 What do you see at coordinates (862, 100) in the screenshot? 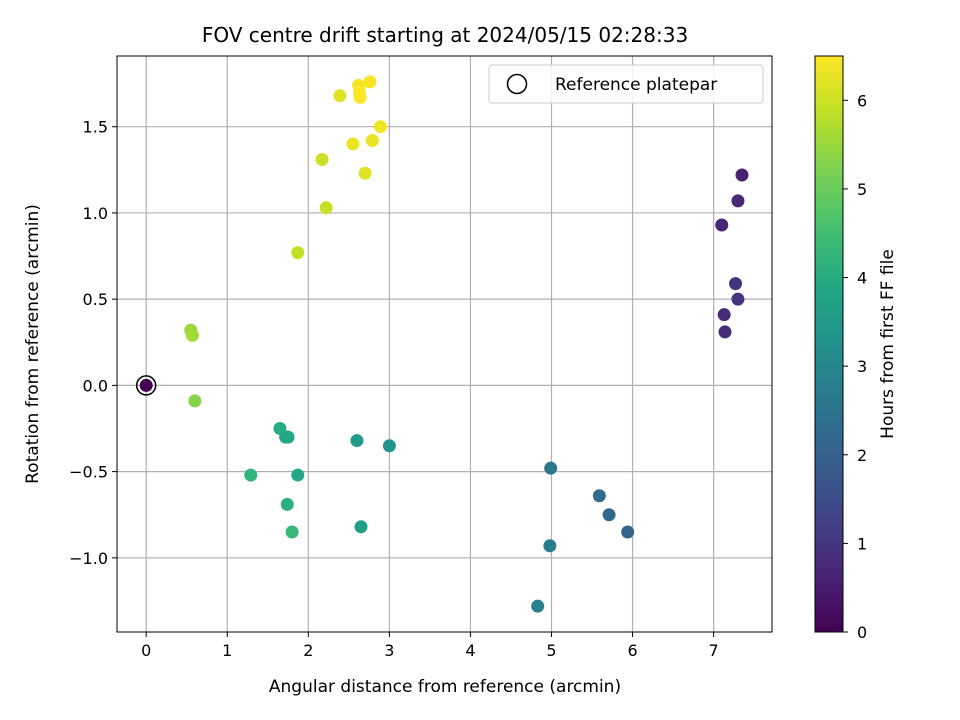
I see `colorbar-tick-label: 6` at bounding box center [862, 100].